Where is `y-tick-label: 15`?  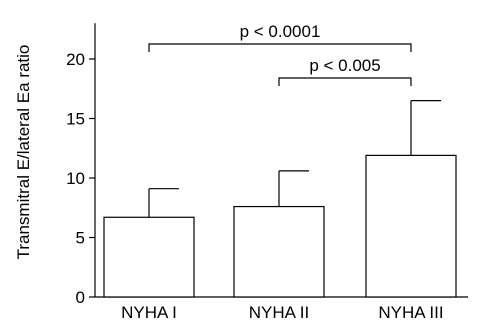 y-tick-label: 15 is located at coordinates (75, 118).